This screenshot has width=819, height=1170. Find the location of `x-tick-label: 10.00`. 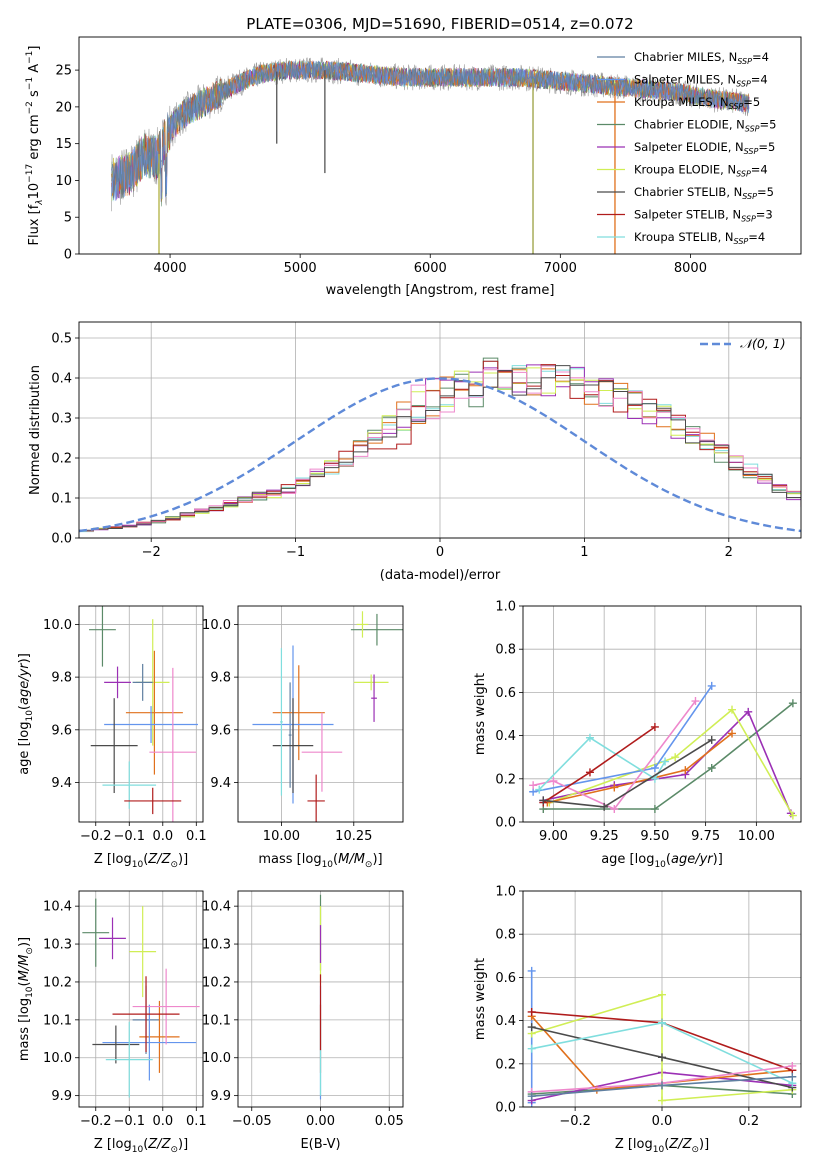

x-tick-label: 10.00 is located at coordinates (756, 836).